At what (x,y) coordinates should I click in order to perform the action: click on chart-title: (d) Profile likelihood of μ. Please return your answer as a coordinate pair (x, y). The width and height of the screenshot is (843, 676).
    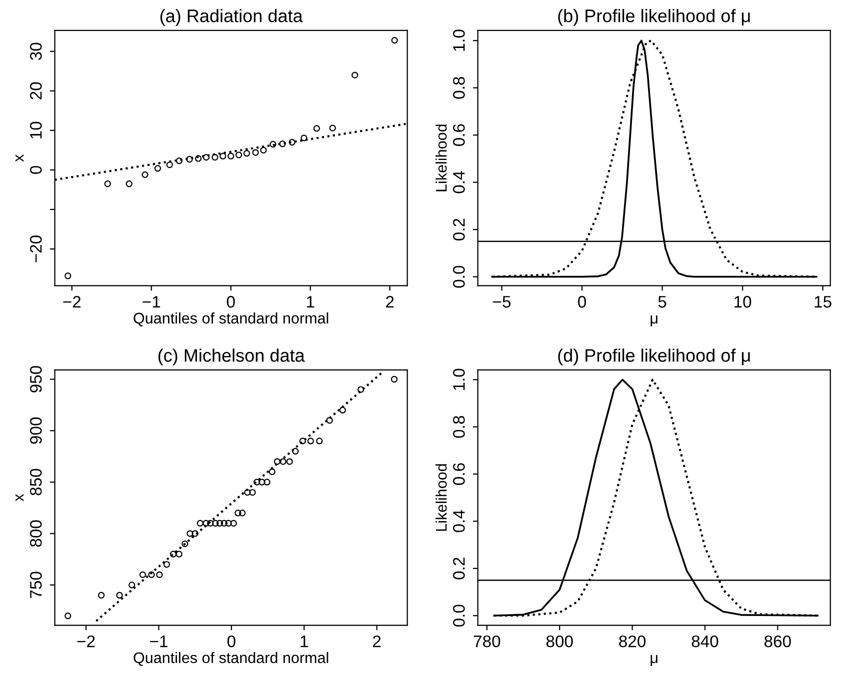
    Looking at the image, I should click on (654, 357).